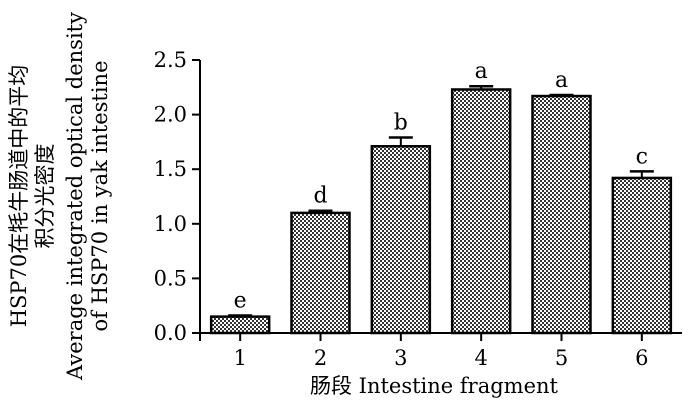  I want to click on x-tick-label: 1, so click(239, 358).